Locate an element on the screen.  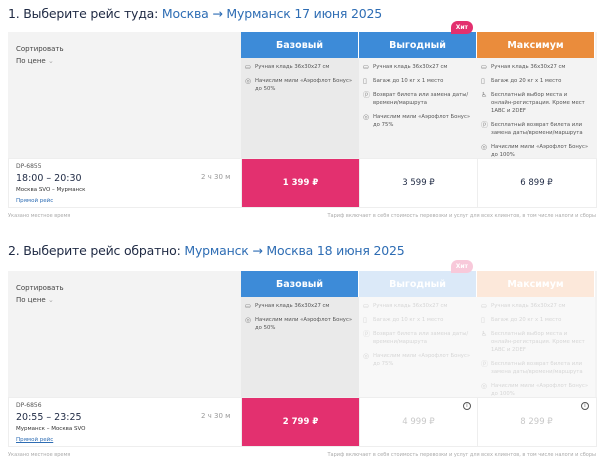
fare-price-button: 3 599 ₽ is located at coordinates (418, 183).